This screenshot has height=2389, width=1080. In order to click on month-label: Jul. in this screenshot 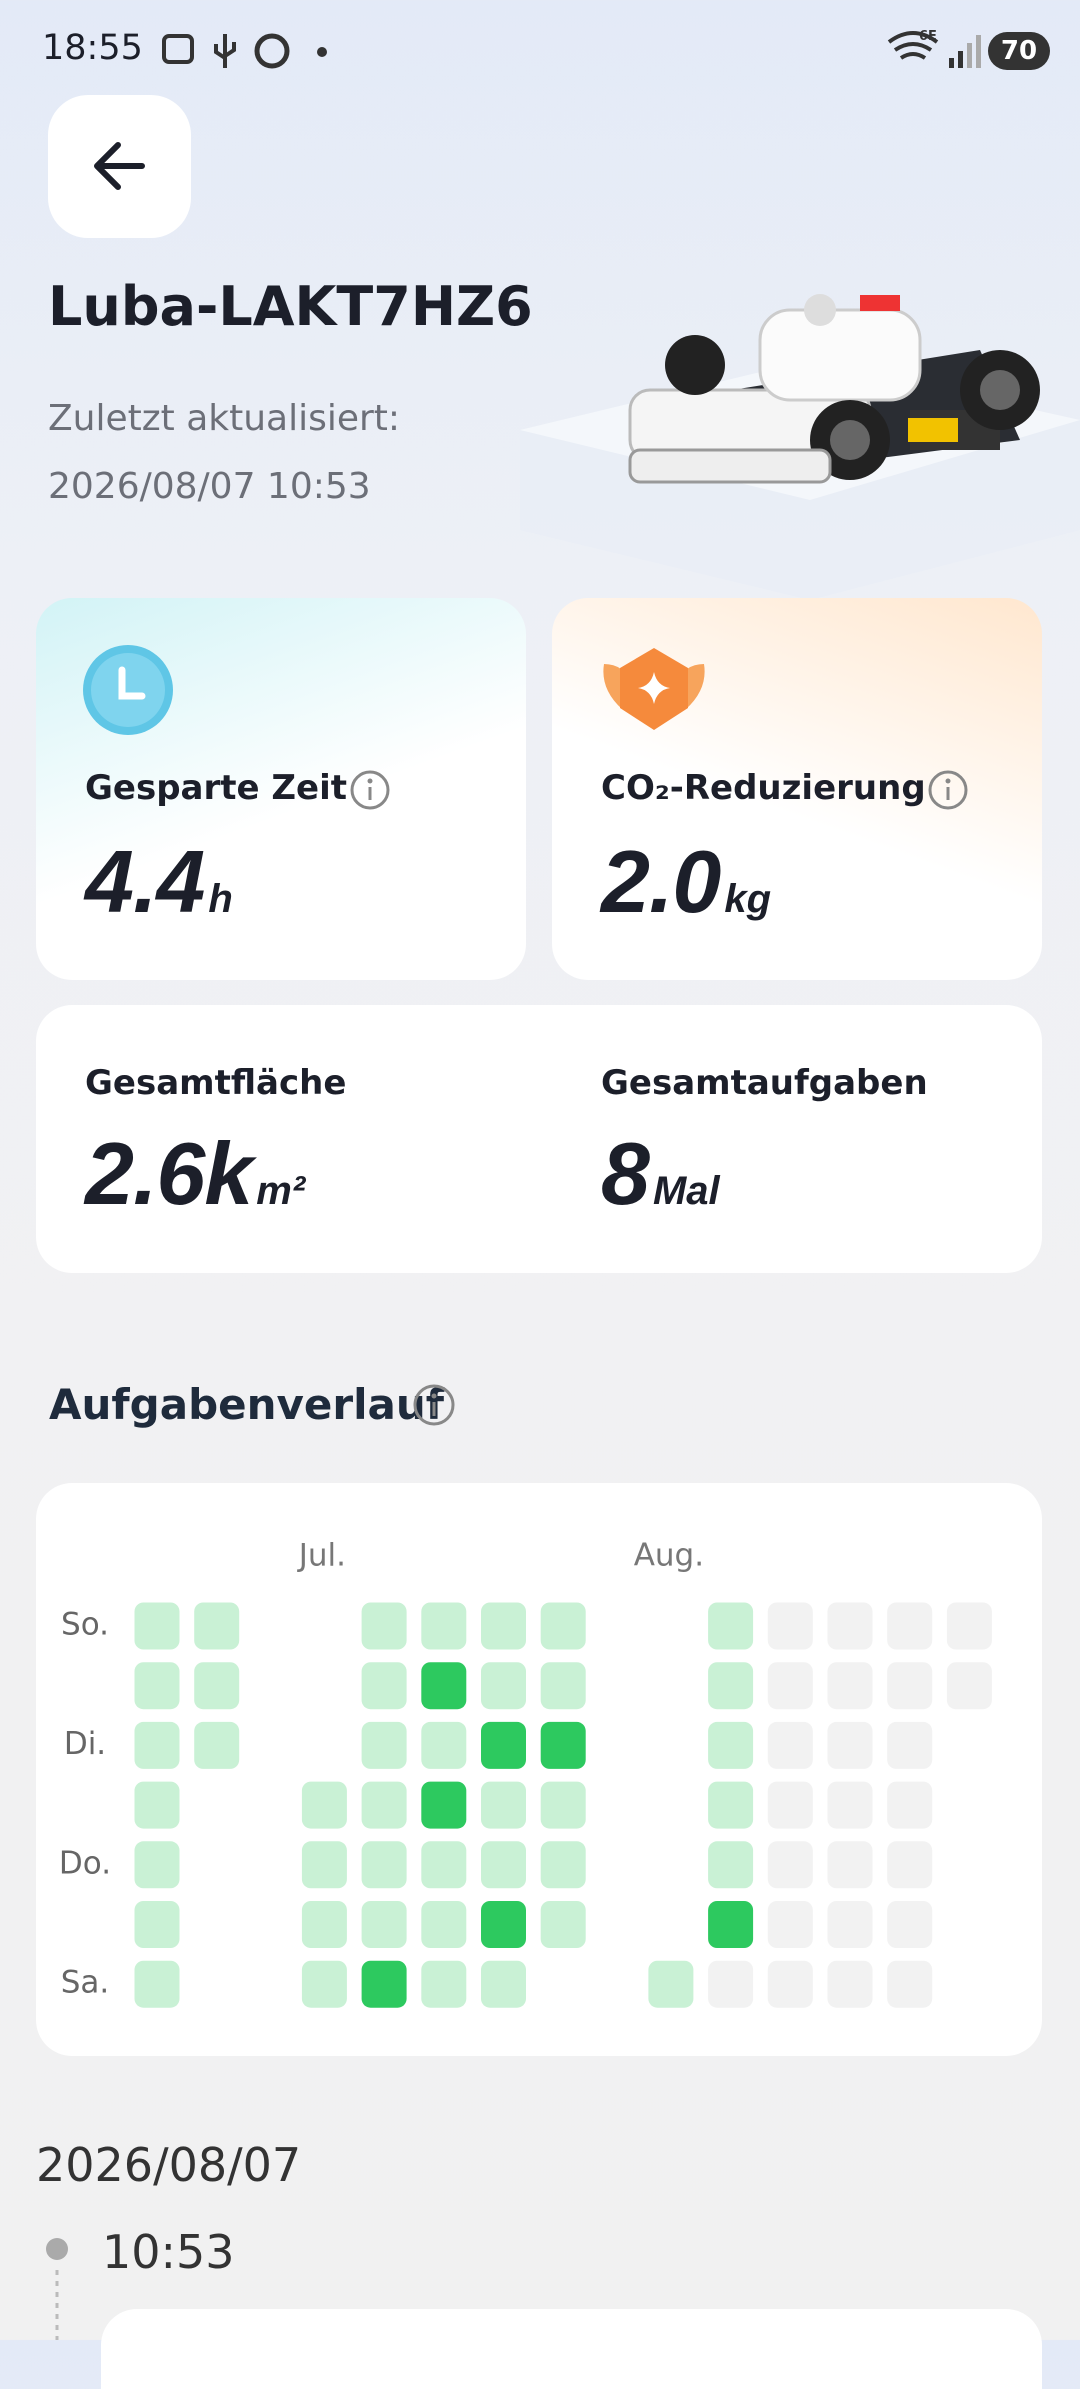, I will do `click(321, 1556)`.